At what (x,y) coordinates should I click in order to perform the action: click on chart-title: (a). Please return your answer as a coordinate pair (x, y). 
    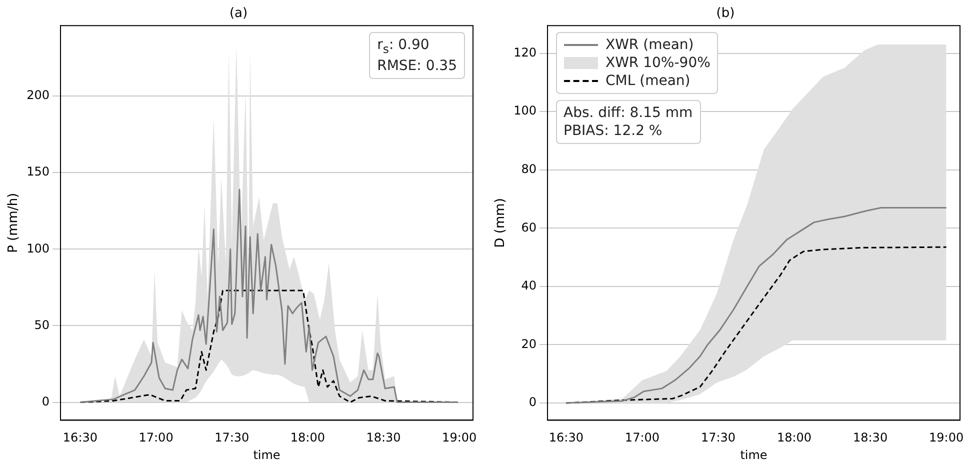
    Looking at the image, I should click on (238, 14).